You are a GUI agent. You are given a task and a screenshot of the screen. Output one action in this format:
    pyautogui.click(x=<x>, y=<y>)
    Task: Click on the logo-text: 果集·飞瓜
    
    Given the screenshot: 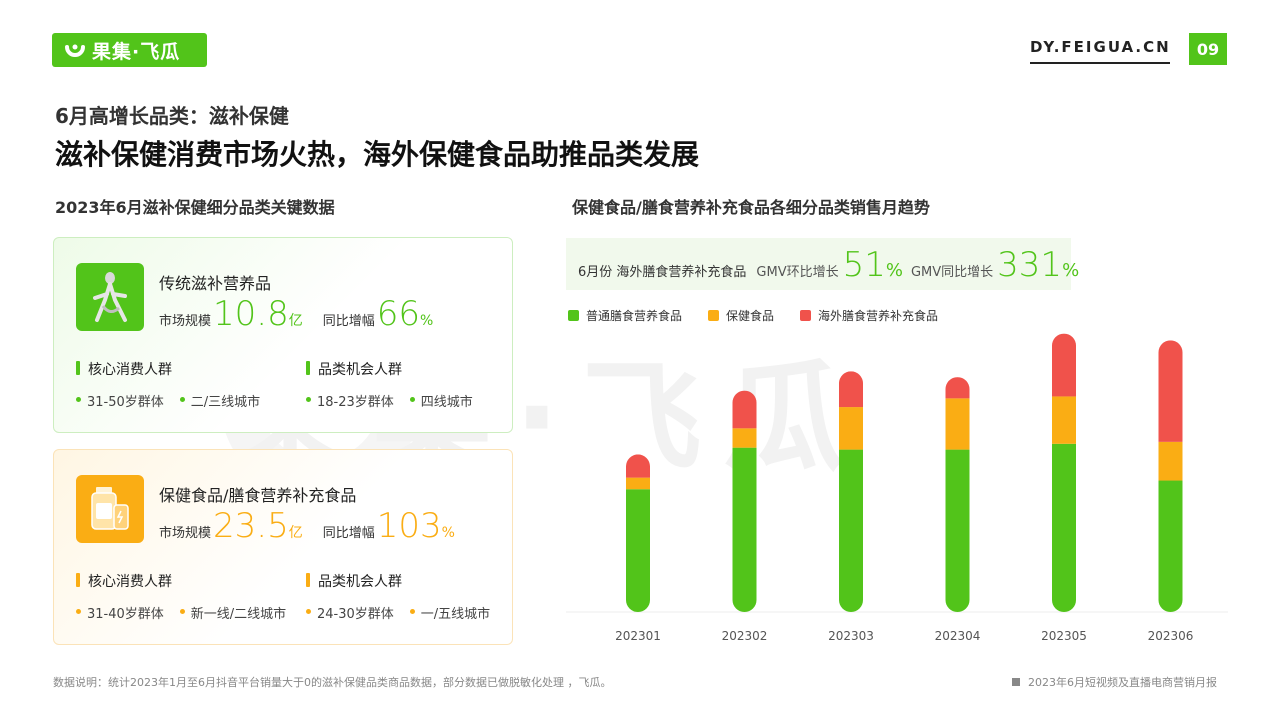 What is the action you would take?
    pyautogui.click(x=136, y=51)
    